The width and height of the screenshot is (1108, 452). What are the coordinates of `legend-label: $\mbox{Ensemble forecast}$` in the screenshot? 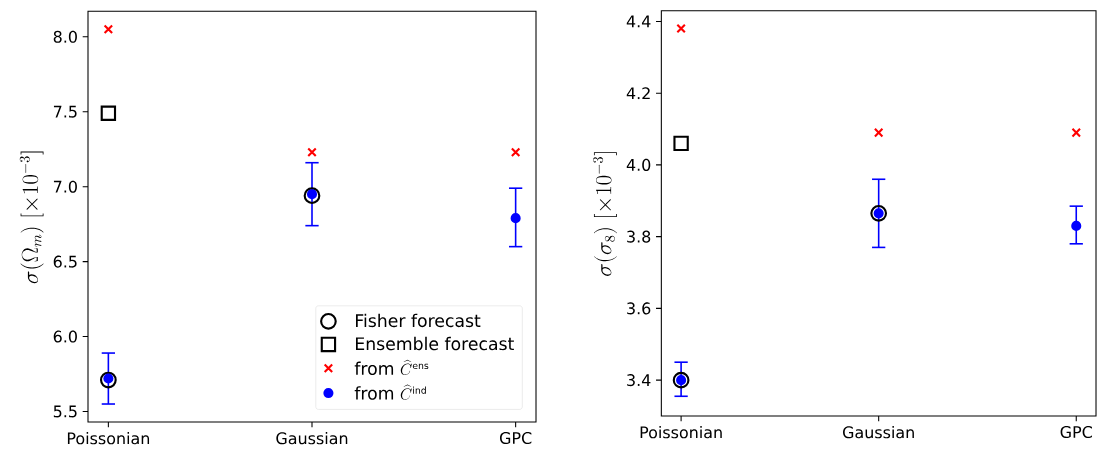 It's located at (435, 343).